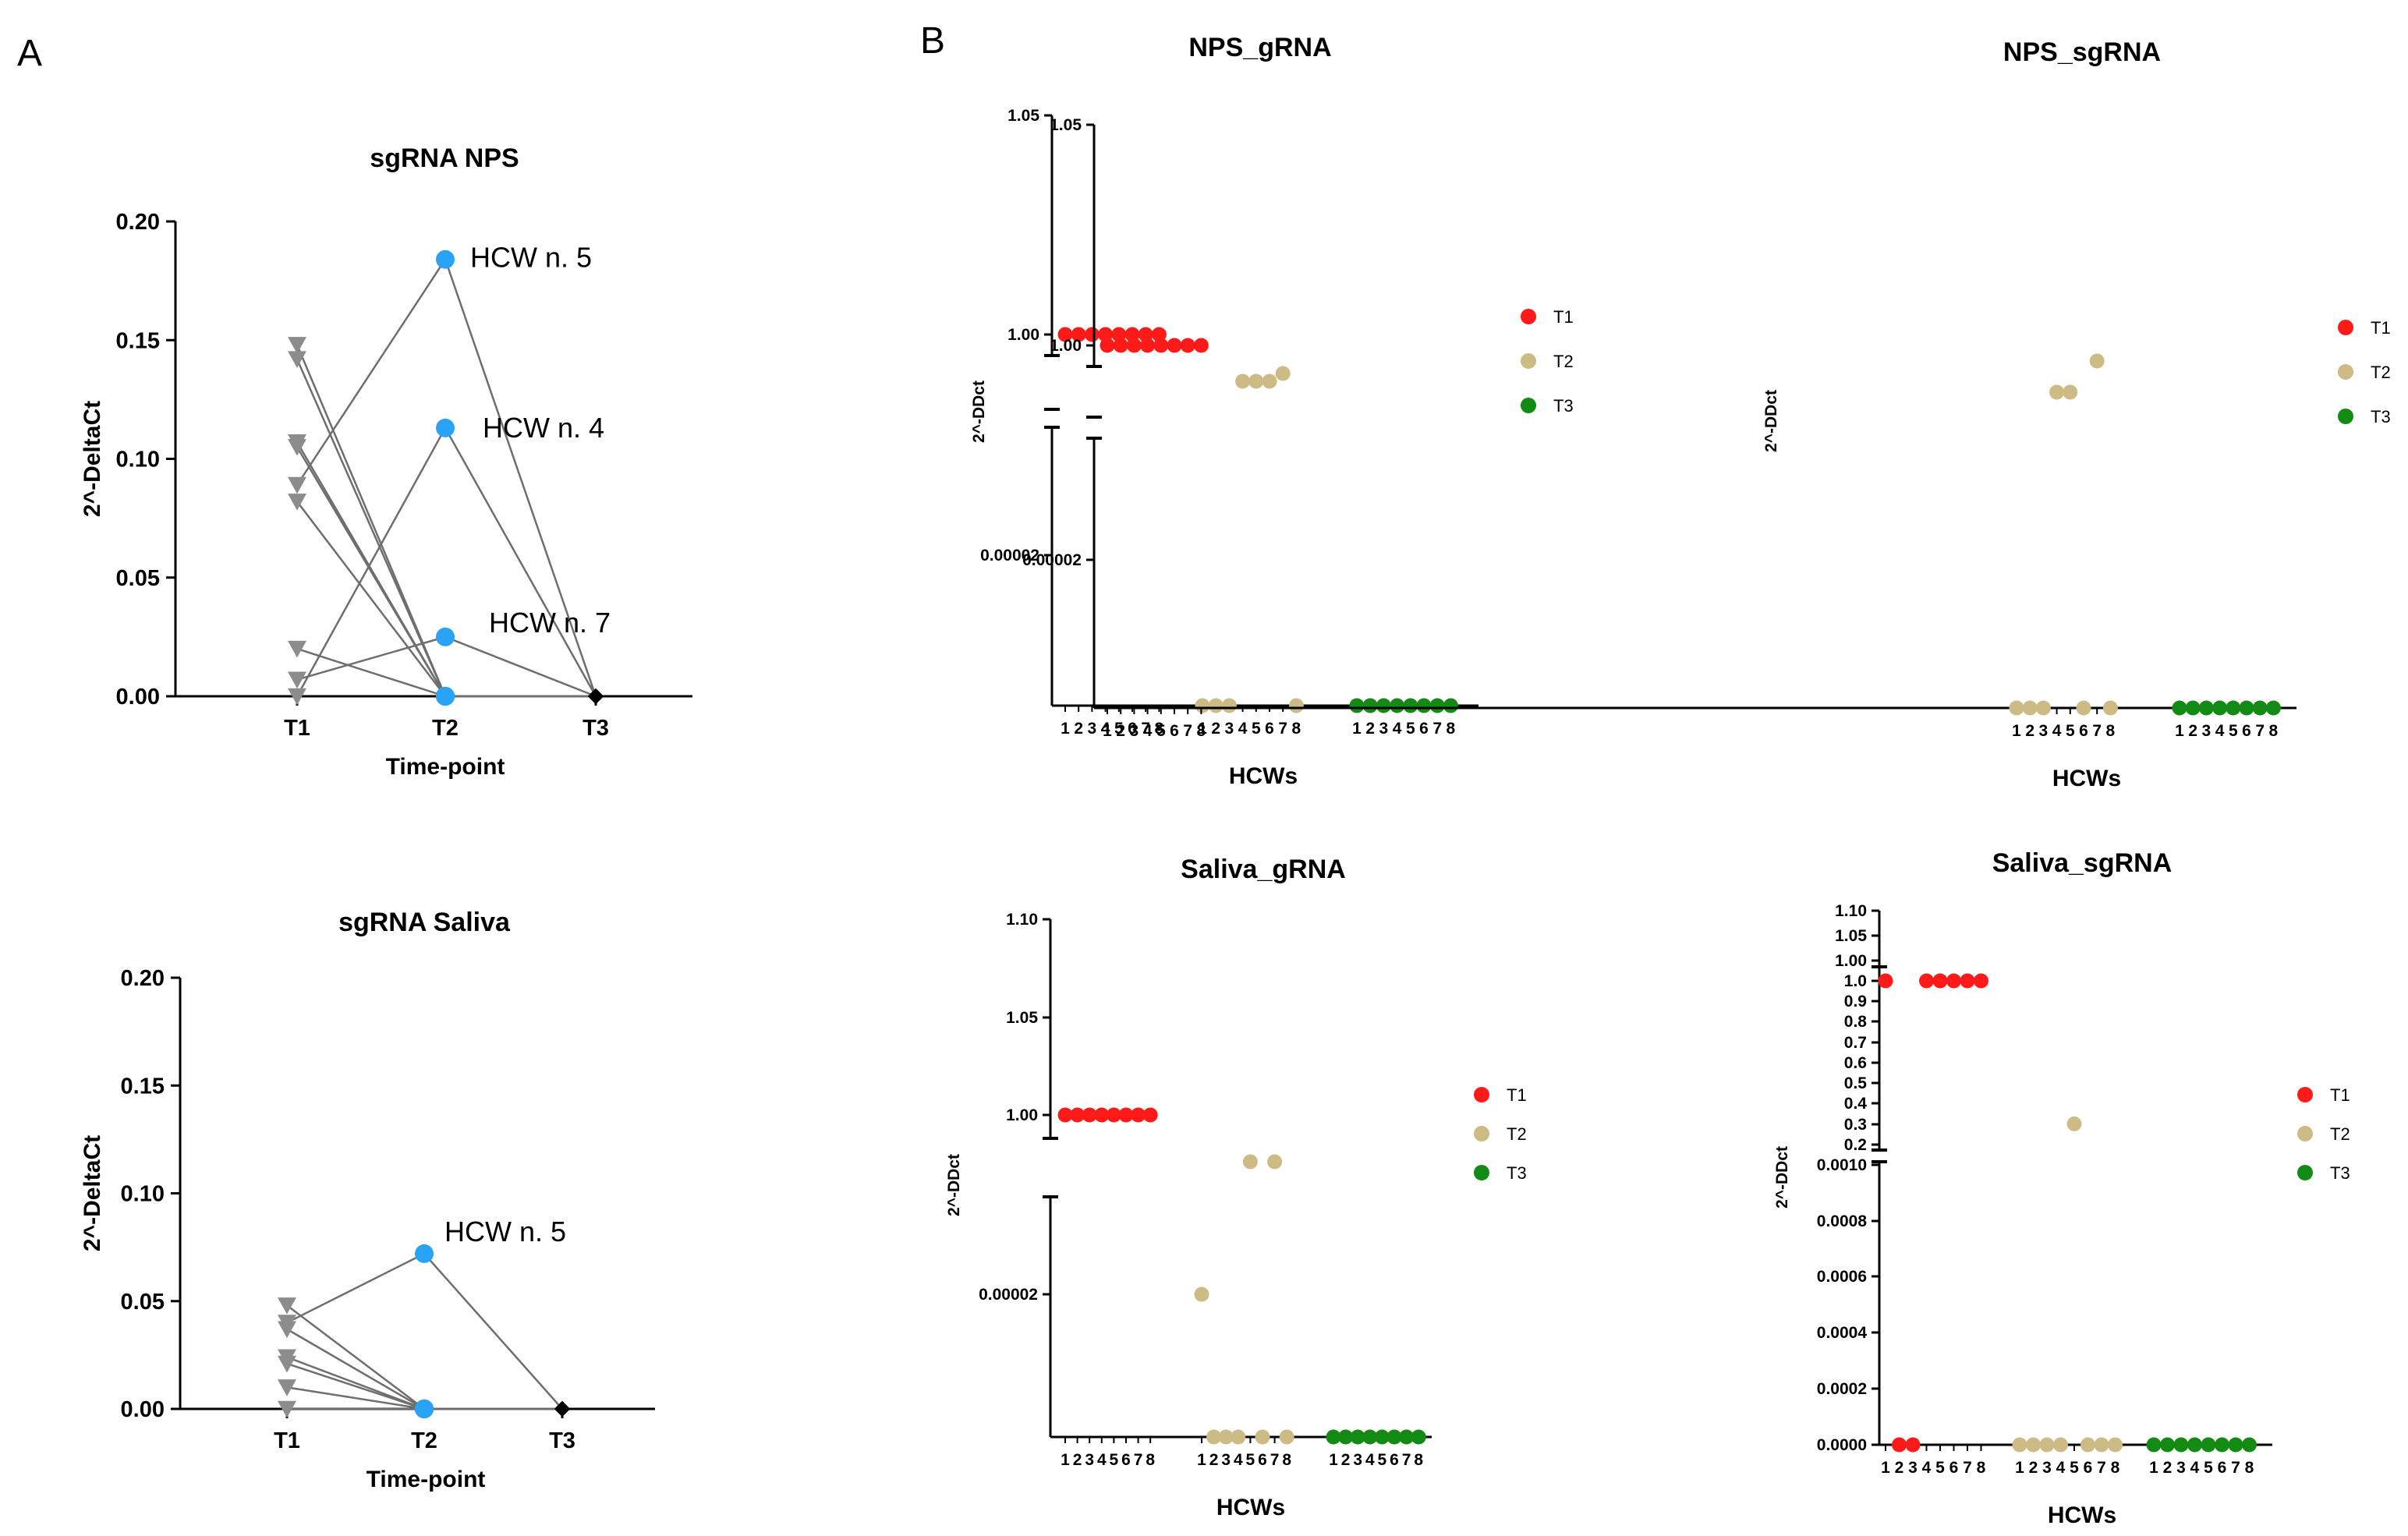 The width and height of the screenshot is (2408, 1536). I want to click on series-line, so click(424, 1369).